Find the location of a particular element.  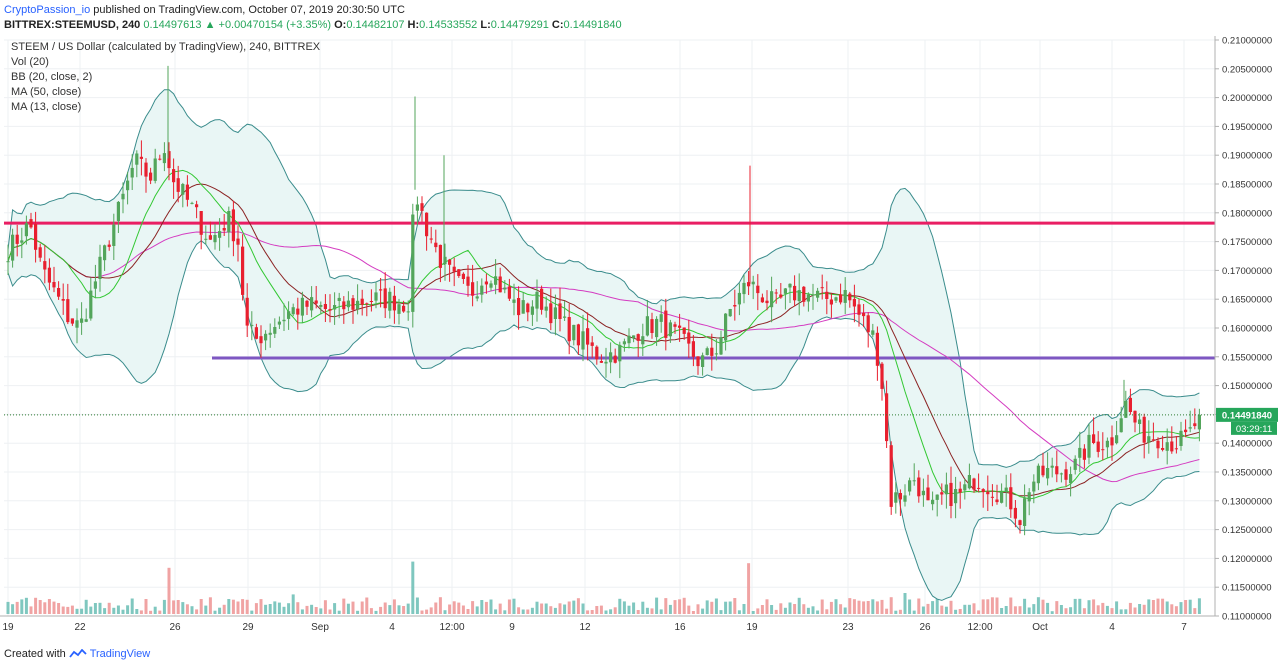

legend-item-volume: Vol (20) is located at coordinates (30, 62).